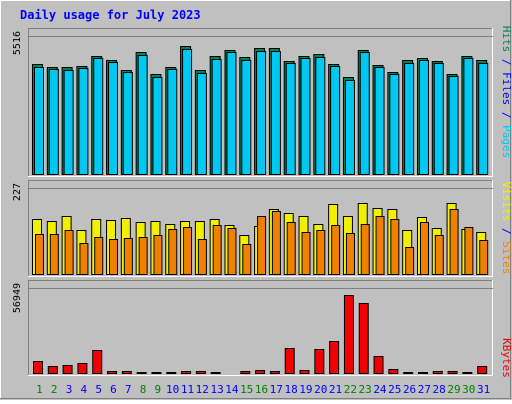 This screenshot has width=512, height=404. Describe the element at coordinates (506, 257) in the screenshot. I see `sites-legend-label: Sites` at that location.